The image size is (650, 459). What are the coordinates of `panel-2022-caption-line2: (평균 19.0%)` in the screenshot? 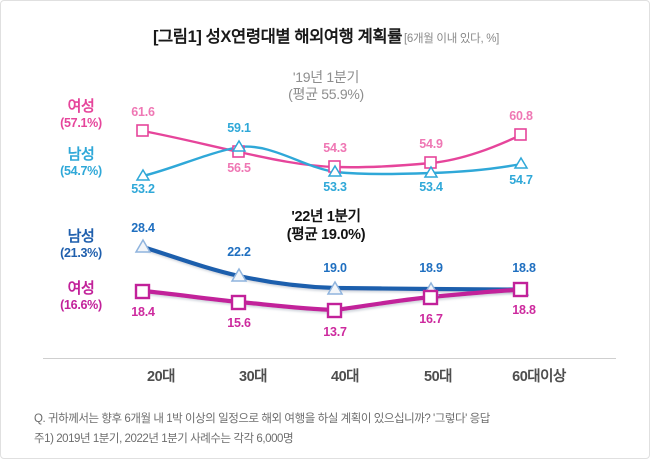 It's located at (326, 234).